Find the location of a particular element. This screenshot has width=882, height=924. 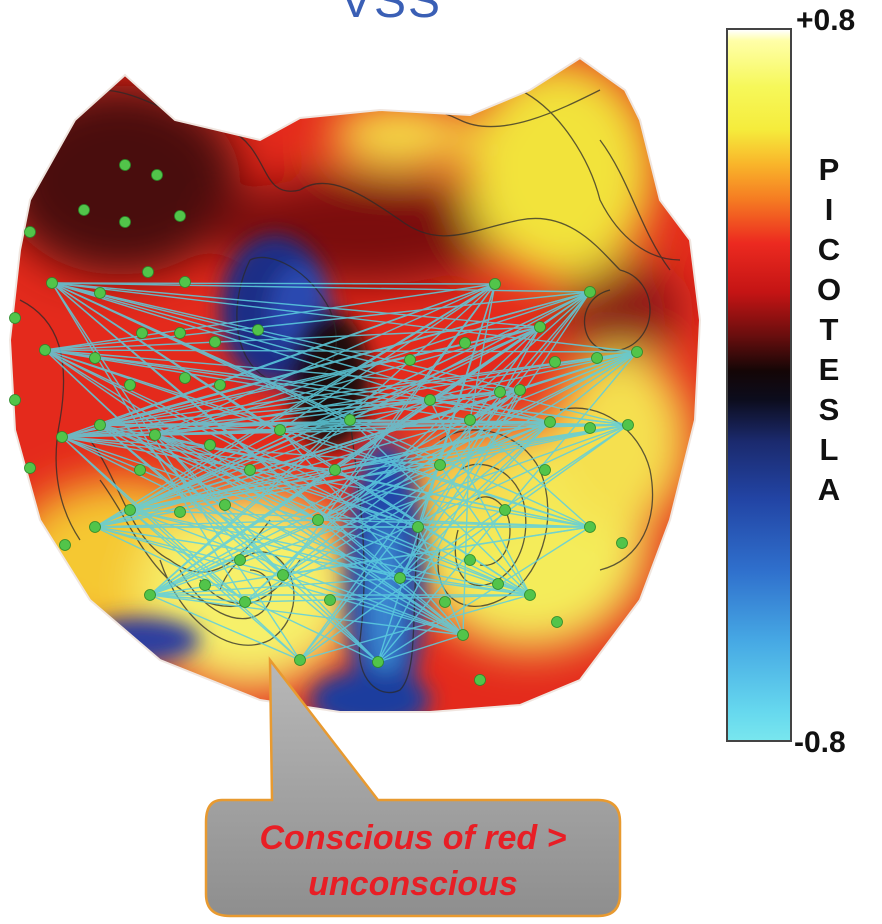

colorbar-unit-letter: P is located at coordinates (829, 169).